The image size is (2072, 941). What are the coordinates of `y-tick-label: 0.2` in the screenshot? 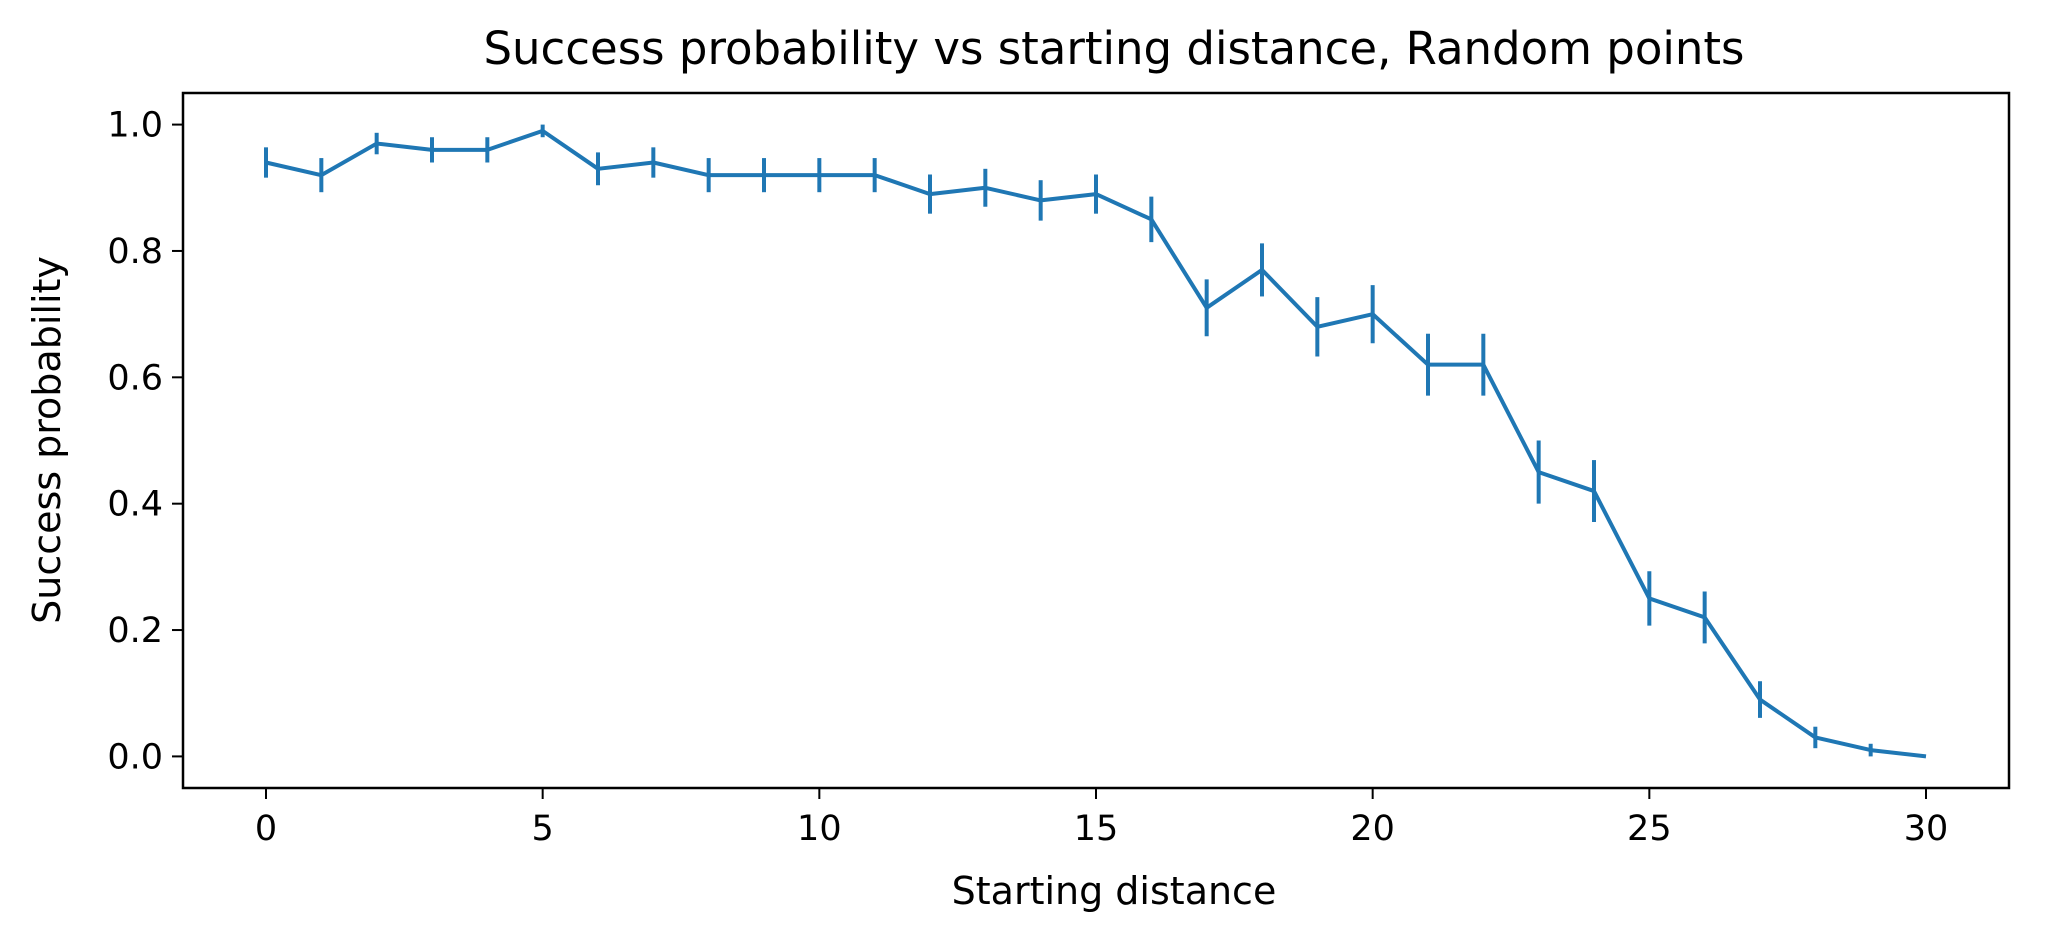 It's located at (135, 631).